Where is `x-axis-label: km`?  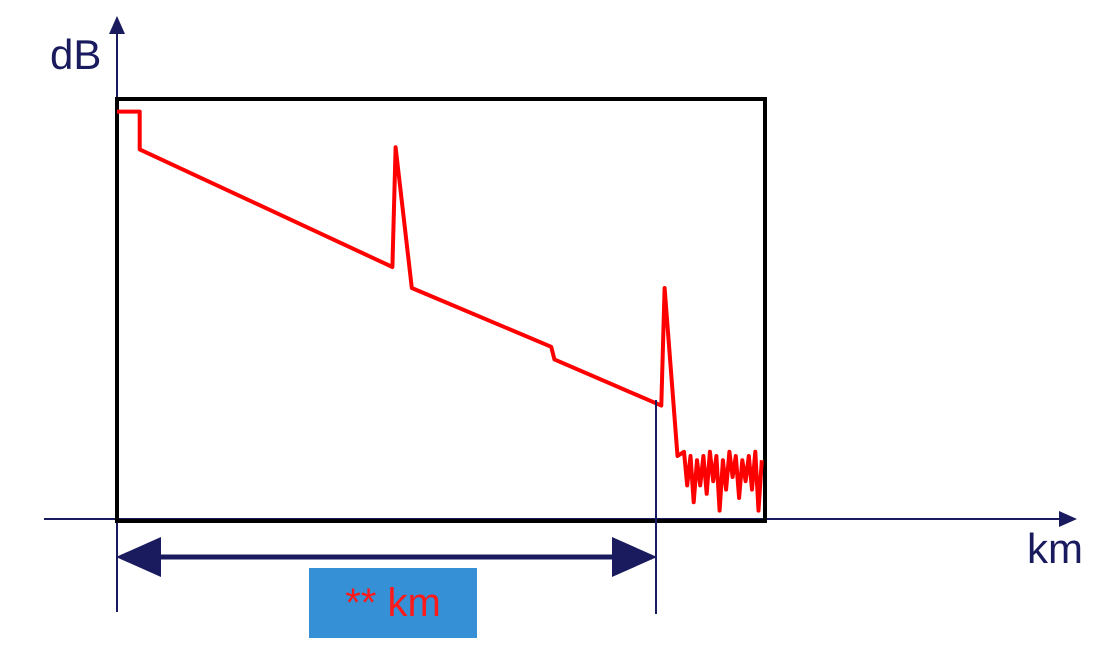 x-axis-label: km is located at coordinates (1055, 548).